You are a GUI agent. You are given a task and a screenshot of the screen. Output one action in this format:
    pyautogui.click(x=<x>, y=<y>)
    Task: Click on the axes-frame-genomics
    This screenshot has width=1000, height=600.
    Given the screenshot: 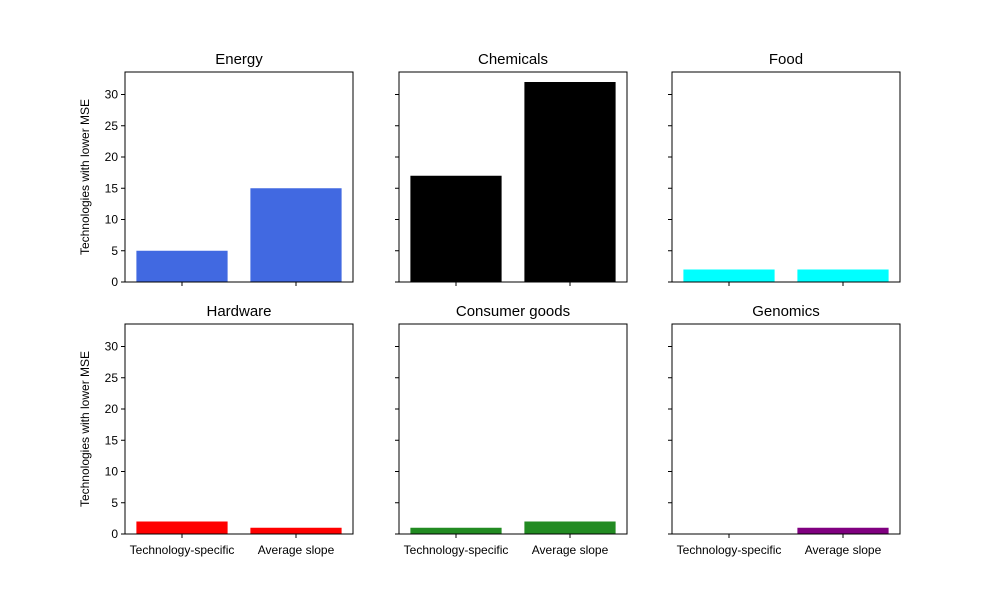 What is the action you would take?
    pyautogui.click(x=786, y=429)
    